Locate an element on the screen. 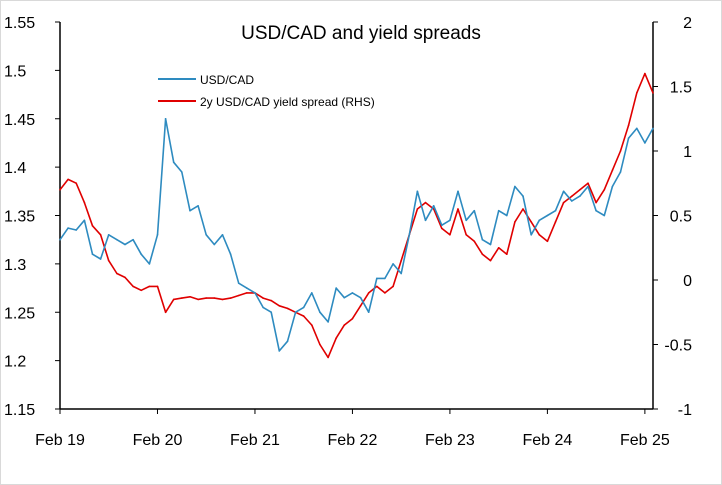 The image size is (722, 485). left-y-tick-label: 1.35 is located at coordinates (19, 217).